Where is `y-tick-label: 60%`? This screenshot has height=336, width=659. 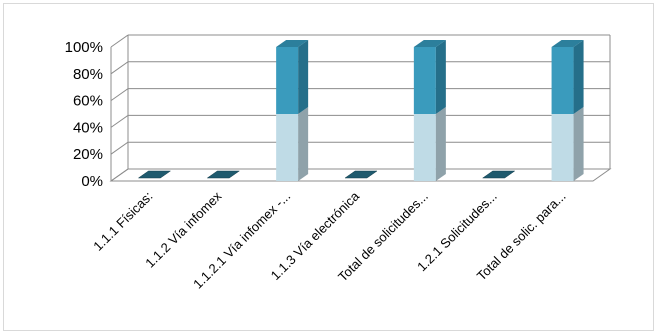 y-tick-label: 60% is located at coordinates (88, 101).